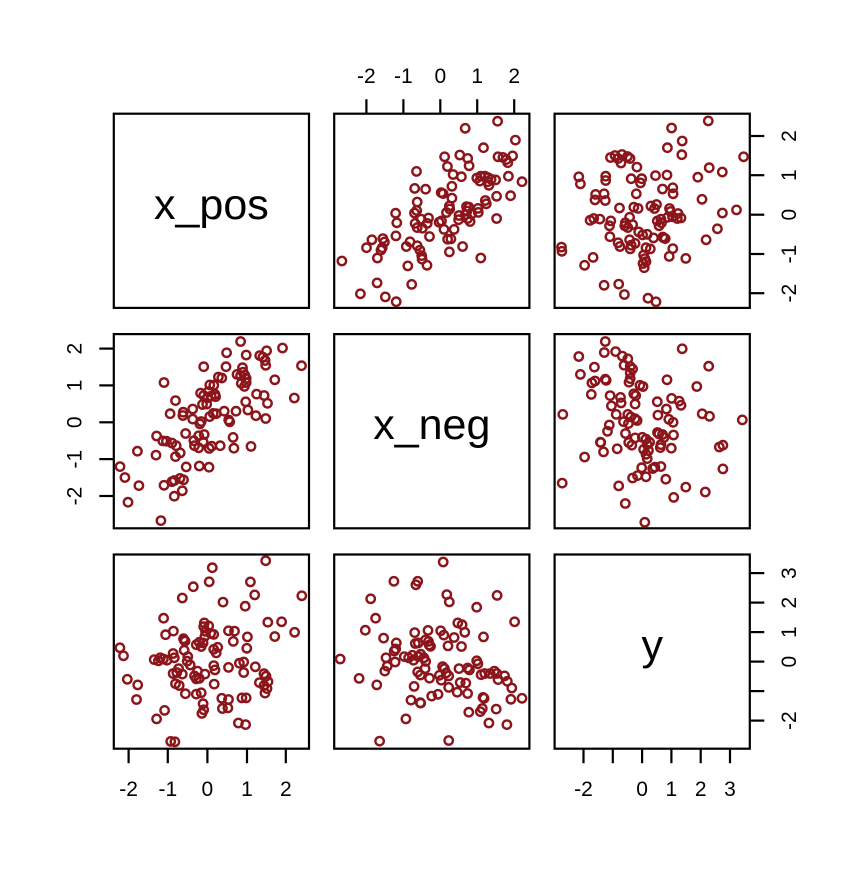 This screenshot has height=869, width=864. What do you see at coordinates (211, 205) in the screenshot?
I see `svg-text: x_pos` at bounding box center [211, 205].